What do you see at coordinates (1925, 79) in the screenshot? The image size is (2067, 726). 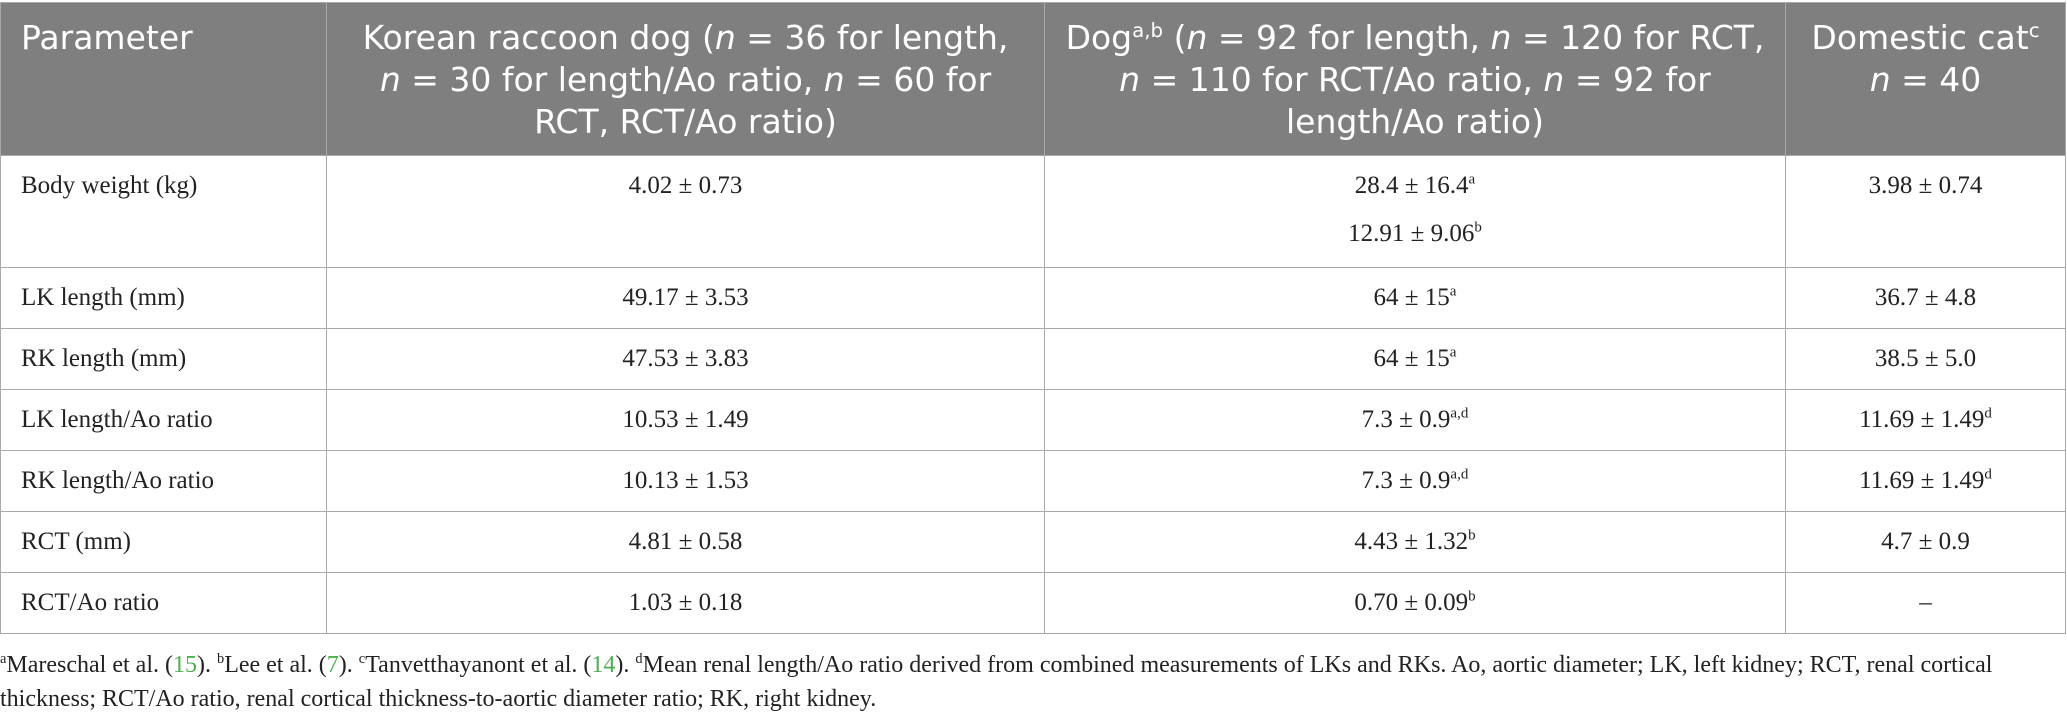 I see `header-domestic-cat: Domestic catc n = 40` at bounding box center [1925, 79].